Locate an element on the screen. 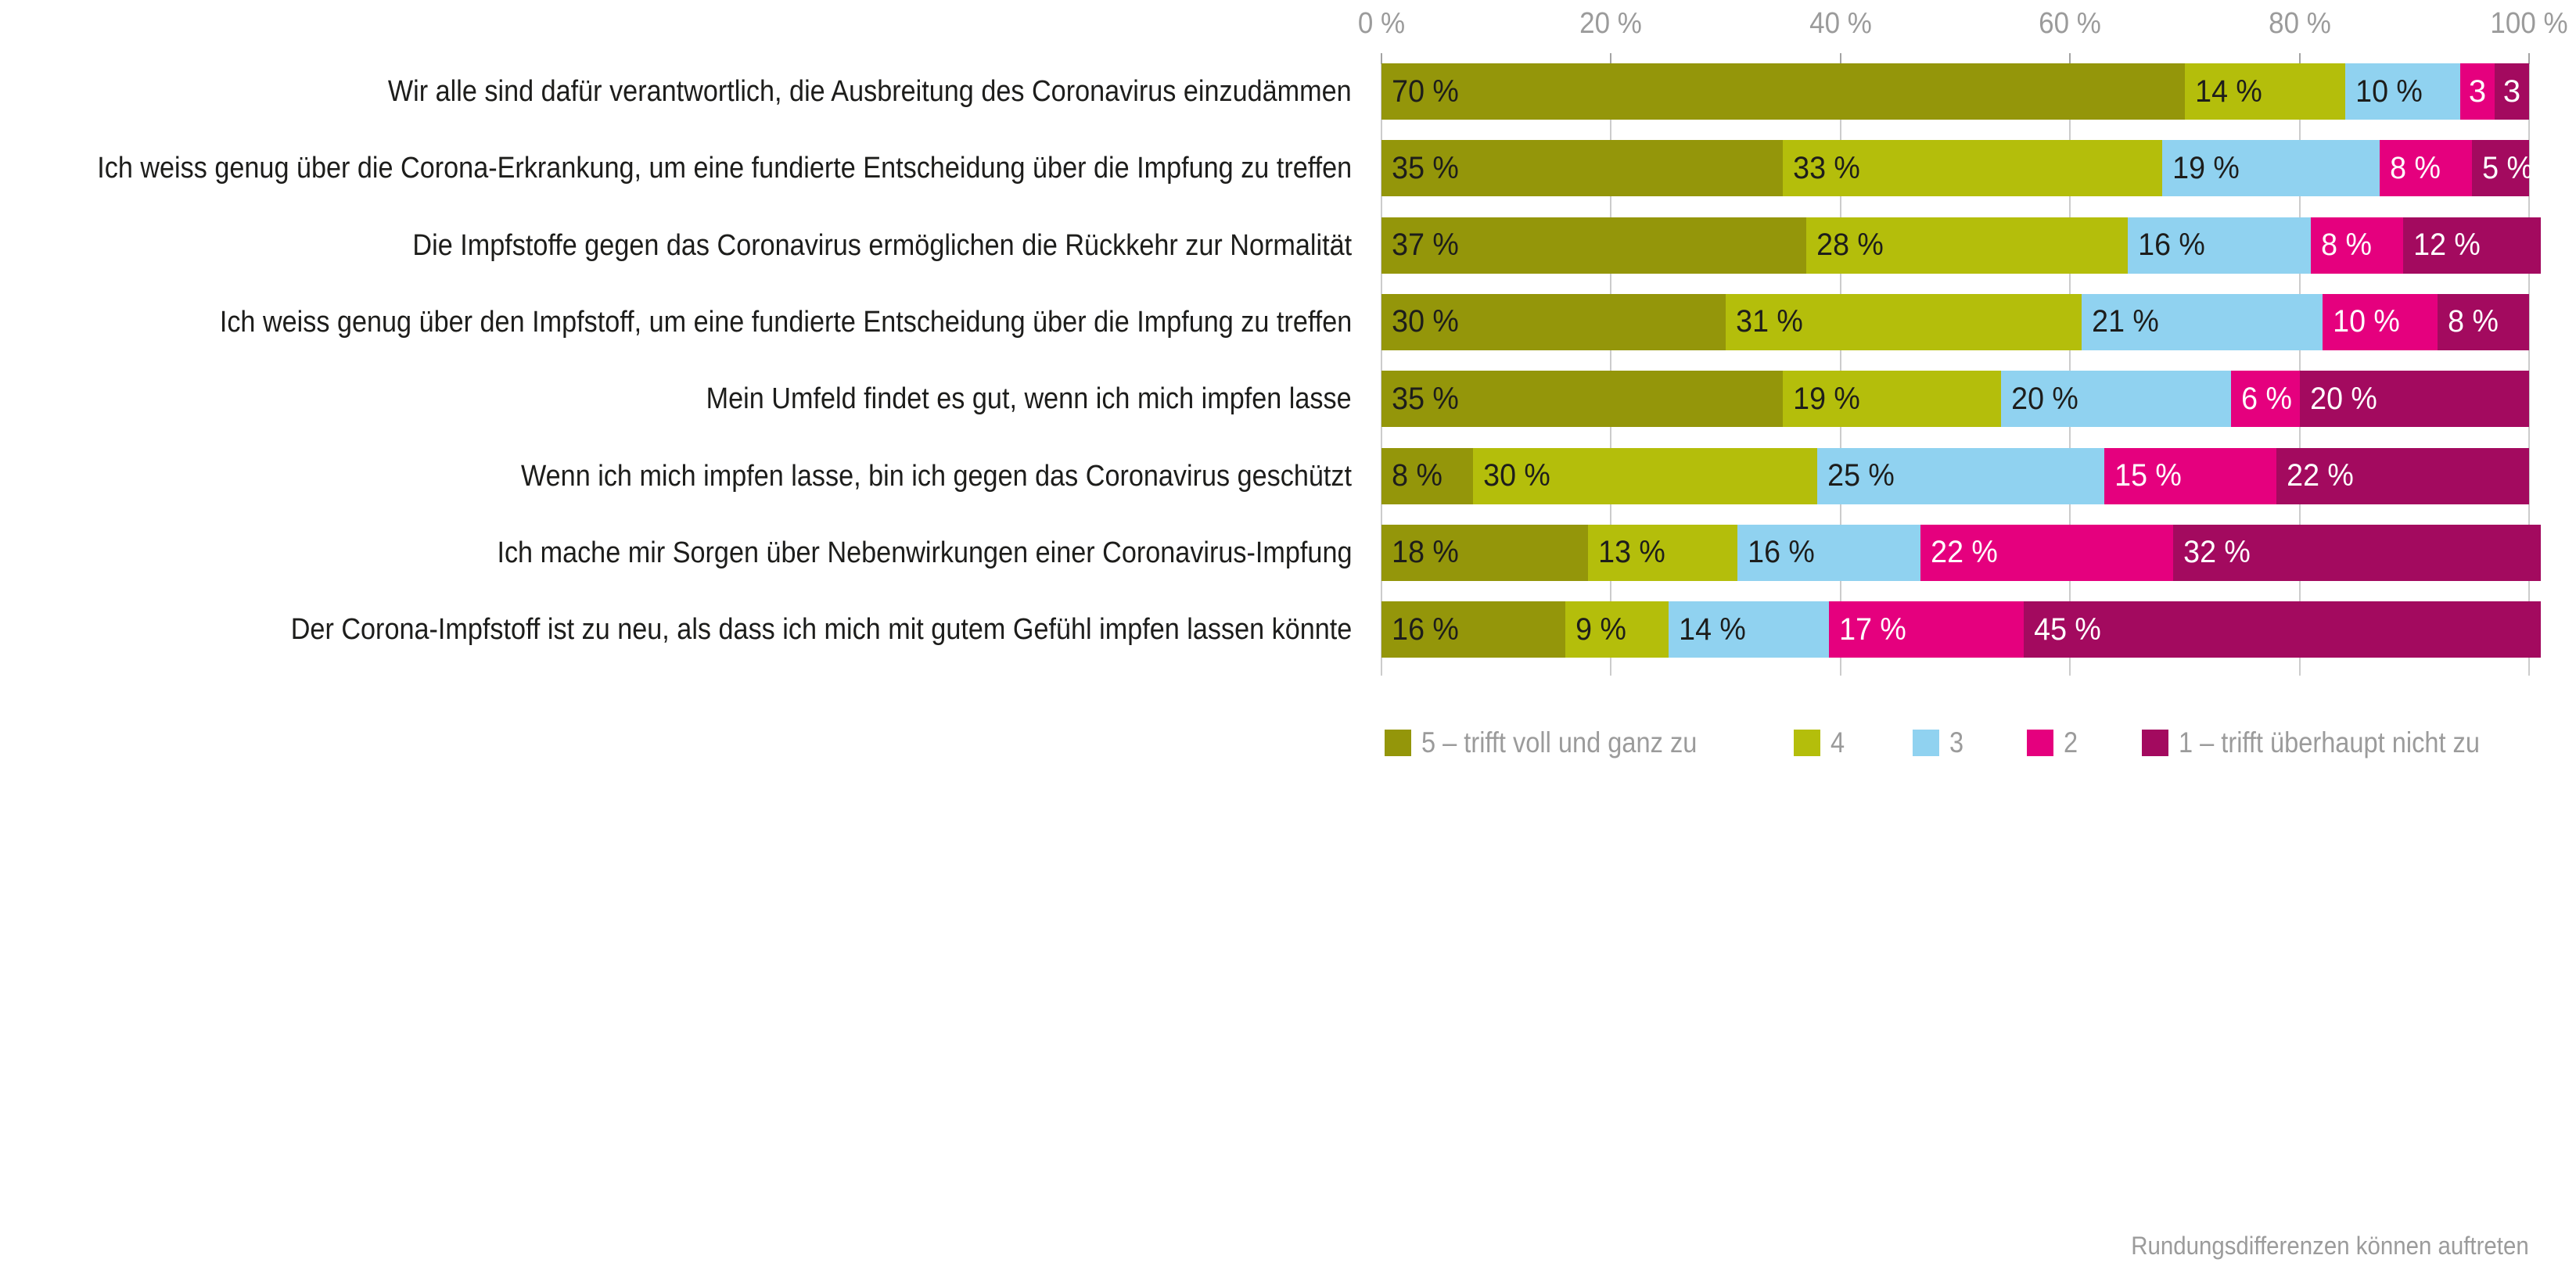 The height and width of the screenshot is (1266, 2576). bar-row: 35 % 33 % 19 % 8 % 5 % is located at coordinates (1957, 168).